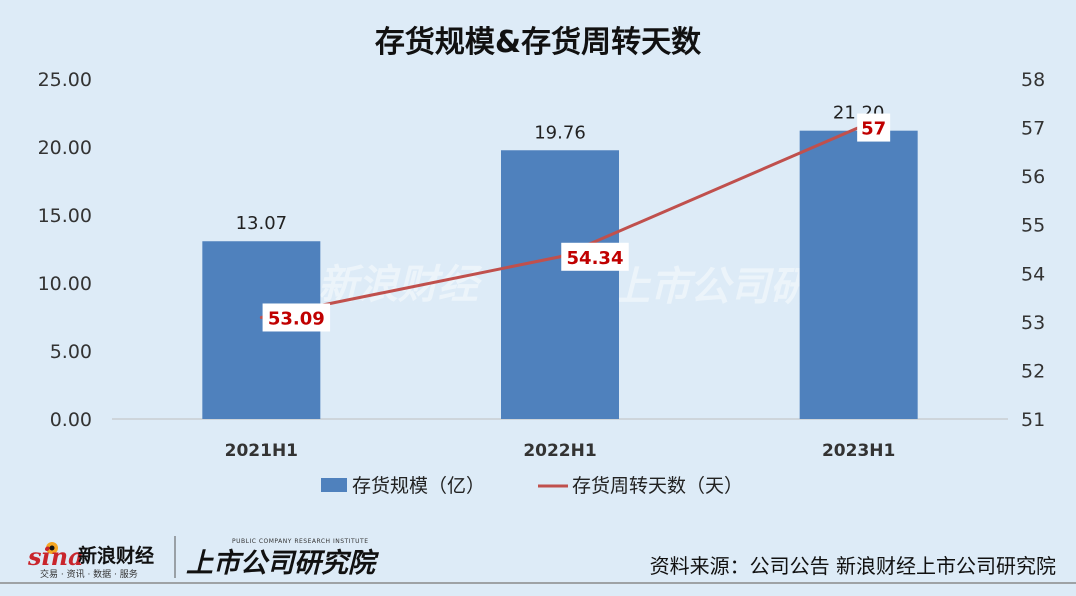 The width and height of the screenshot is (1076, 596). I want to click on line-data-label: 54.34, so click(595, 258).